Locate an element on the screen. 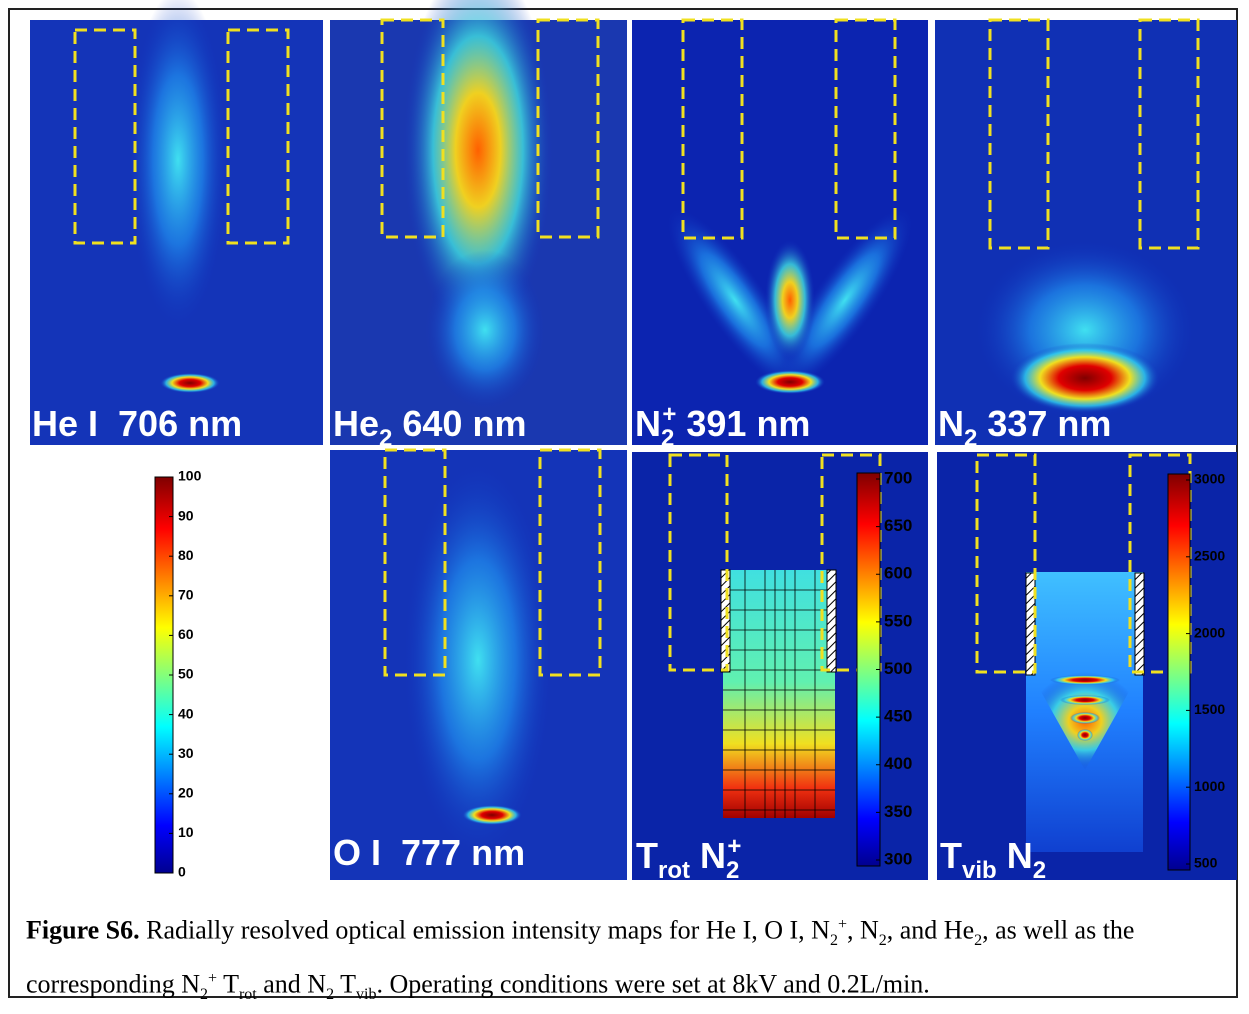 This screenshot has width=1249, height=1014. colorbar-tick-label: 20 is located at coordinates (186, 793).